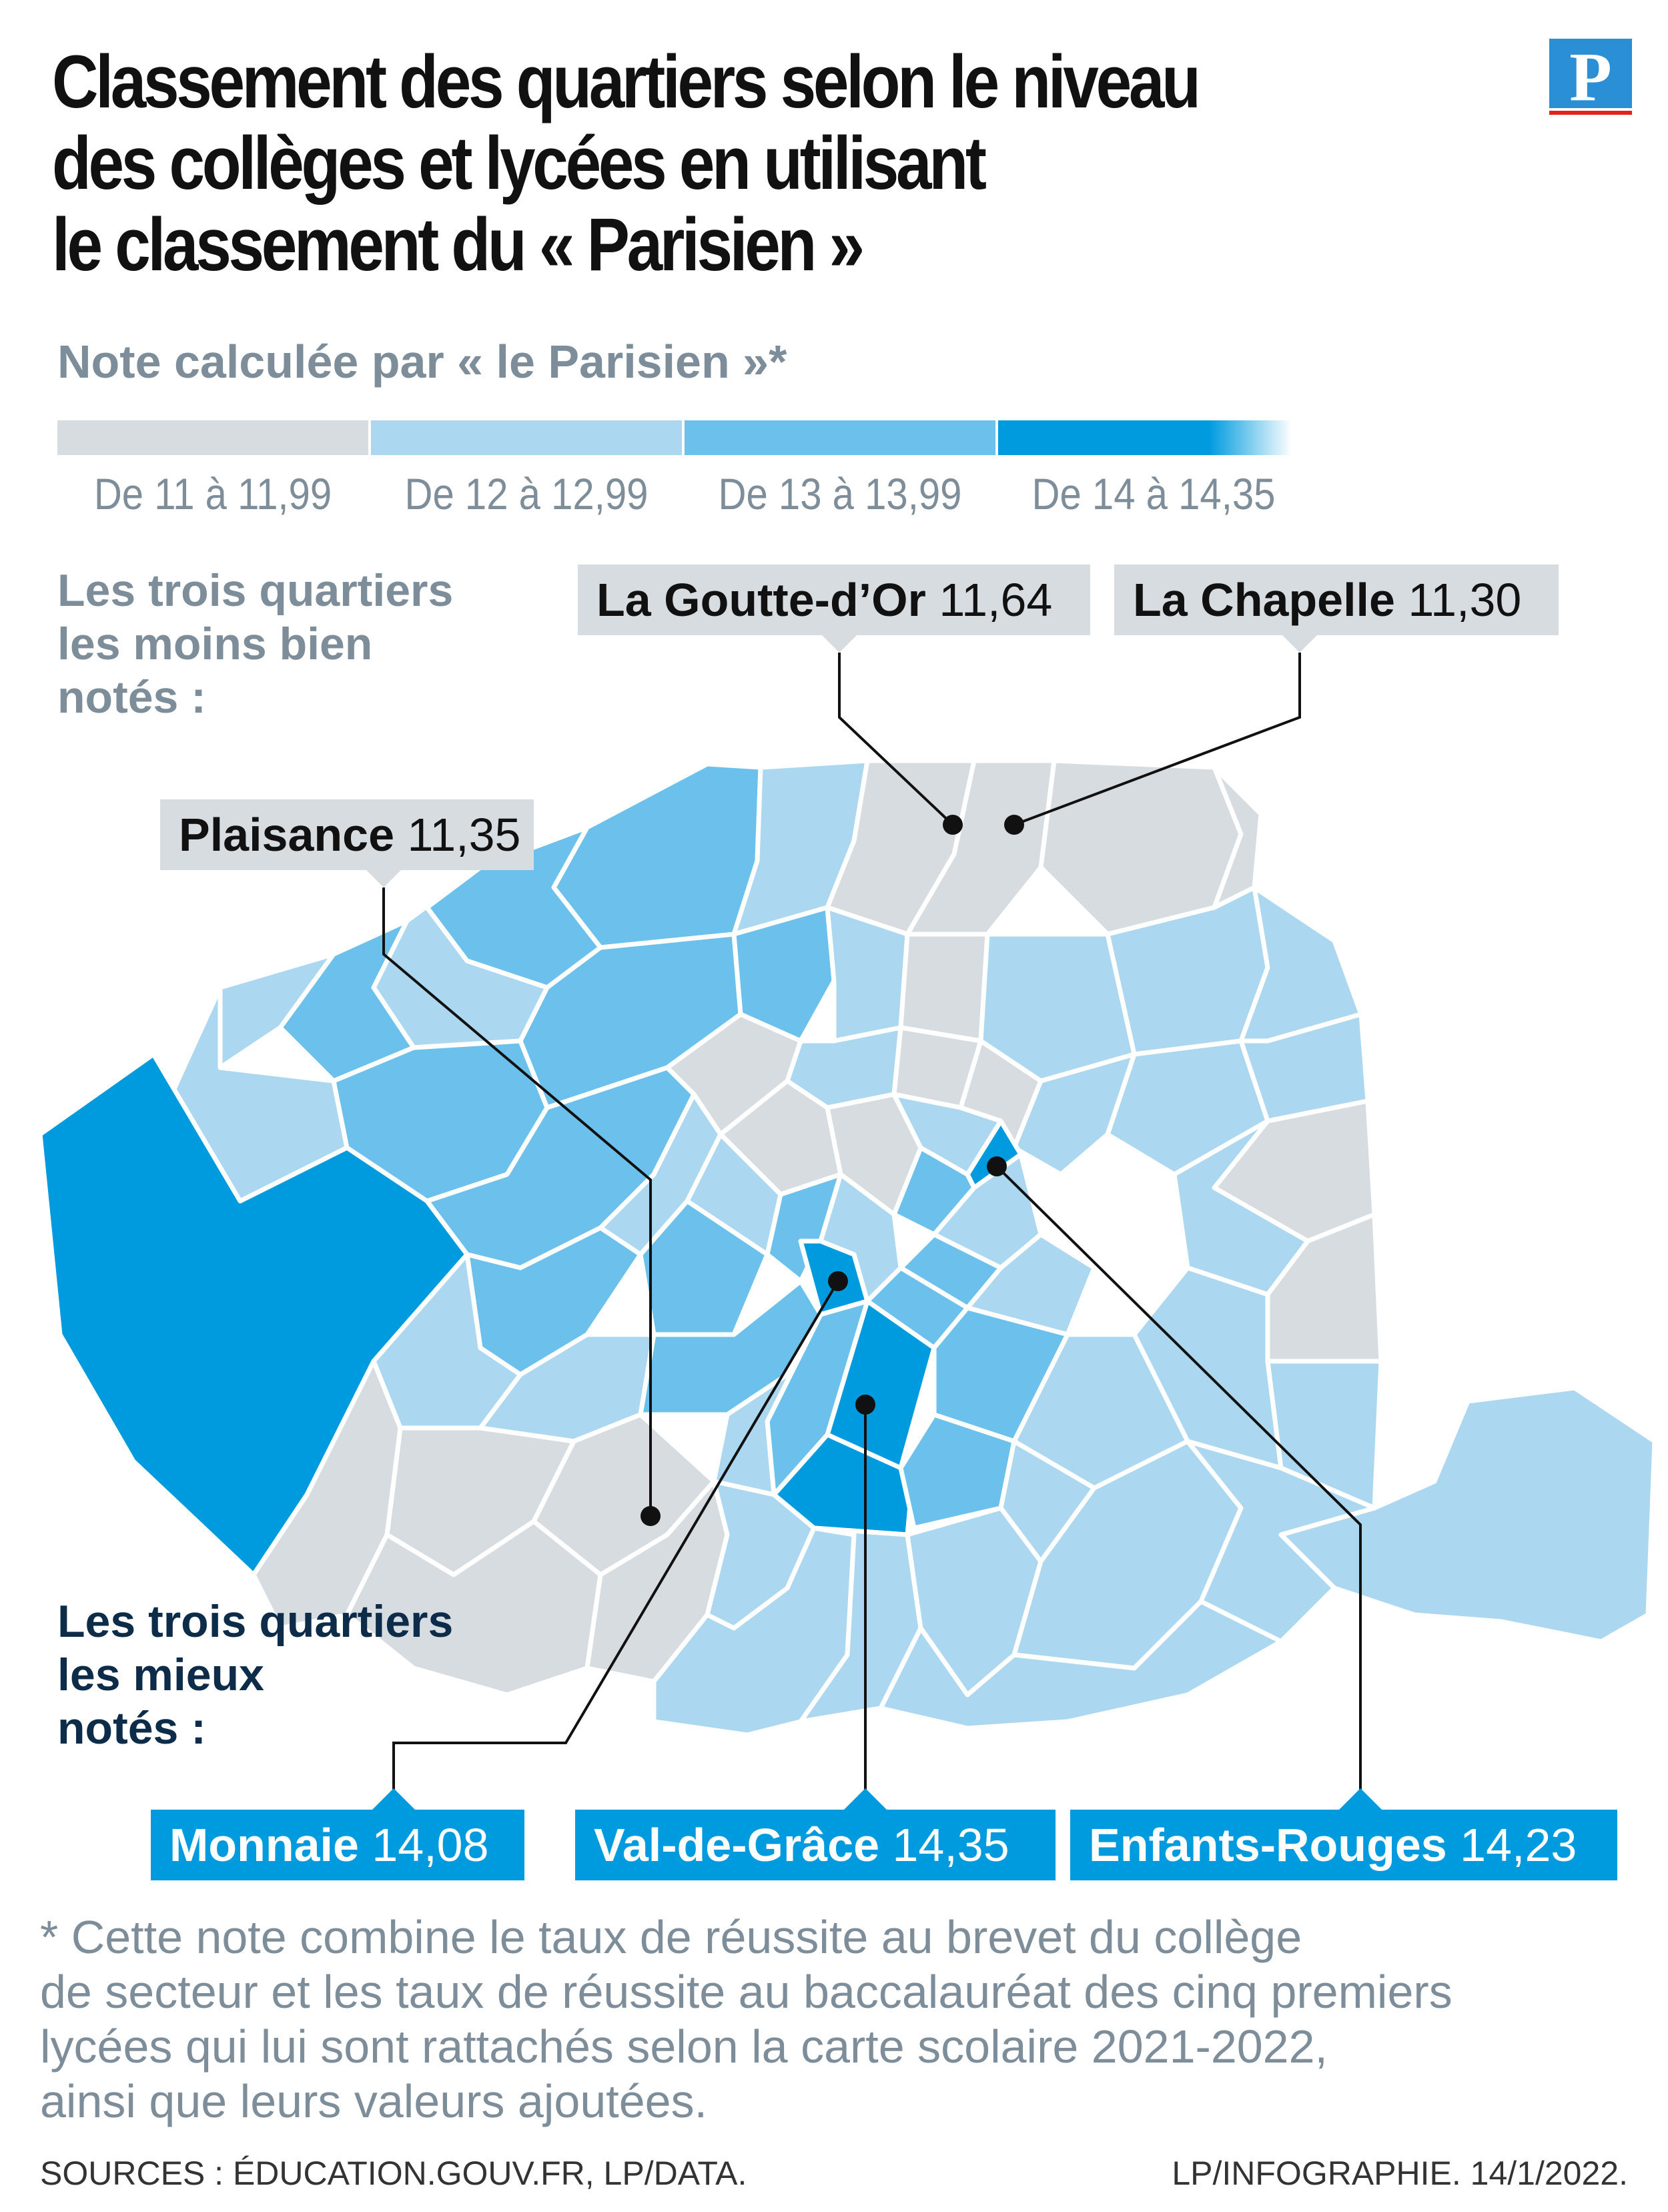 This screenshot has width=1668, height=2212. I want to click on callout-la-chapelle: La Chapelle 11,30, so click(1336, 600).